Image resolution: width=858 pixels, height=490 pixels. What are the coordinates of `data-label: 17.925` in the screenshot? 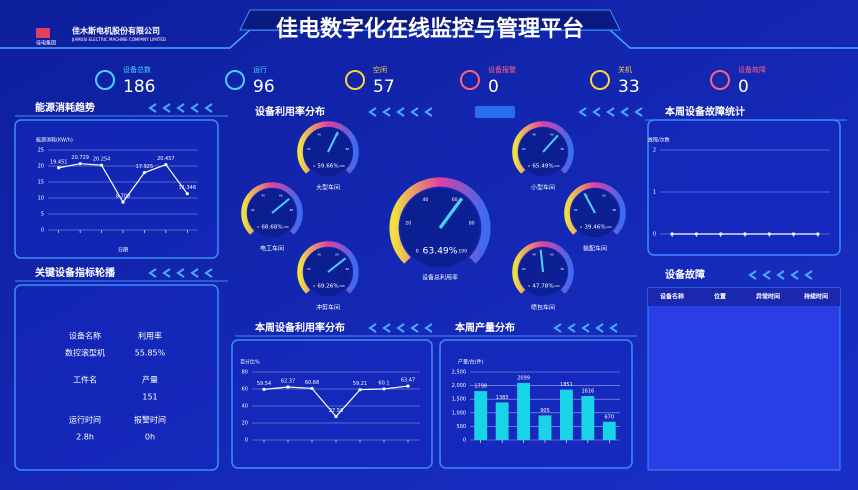 It's located at (145, 167).